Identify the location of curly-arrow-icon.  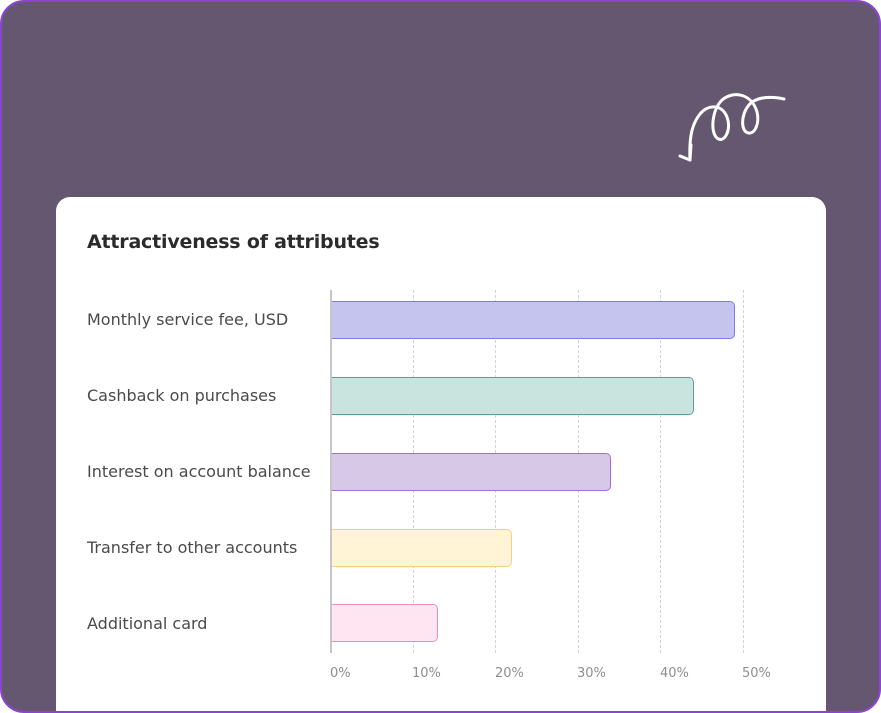
(732, 127).